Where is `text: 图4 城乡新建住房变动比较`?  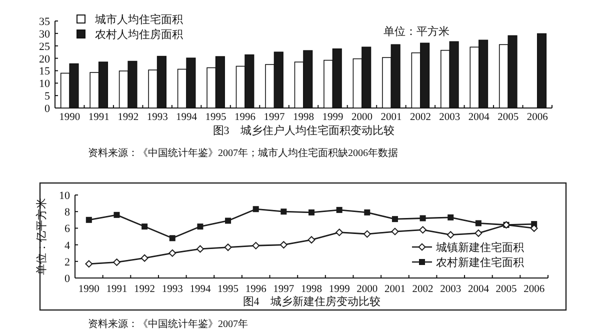
text: 图4 城乡新建住房变动比较 is located at coordinates (311, 301).